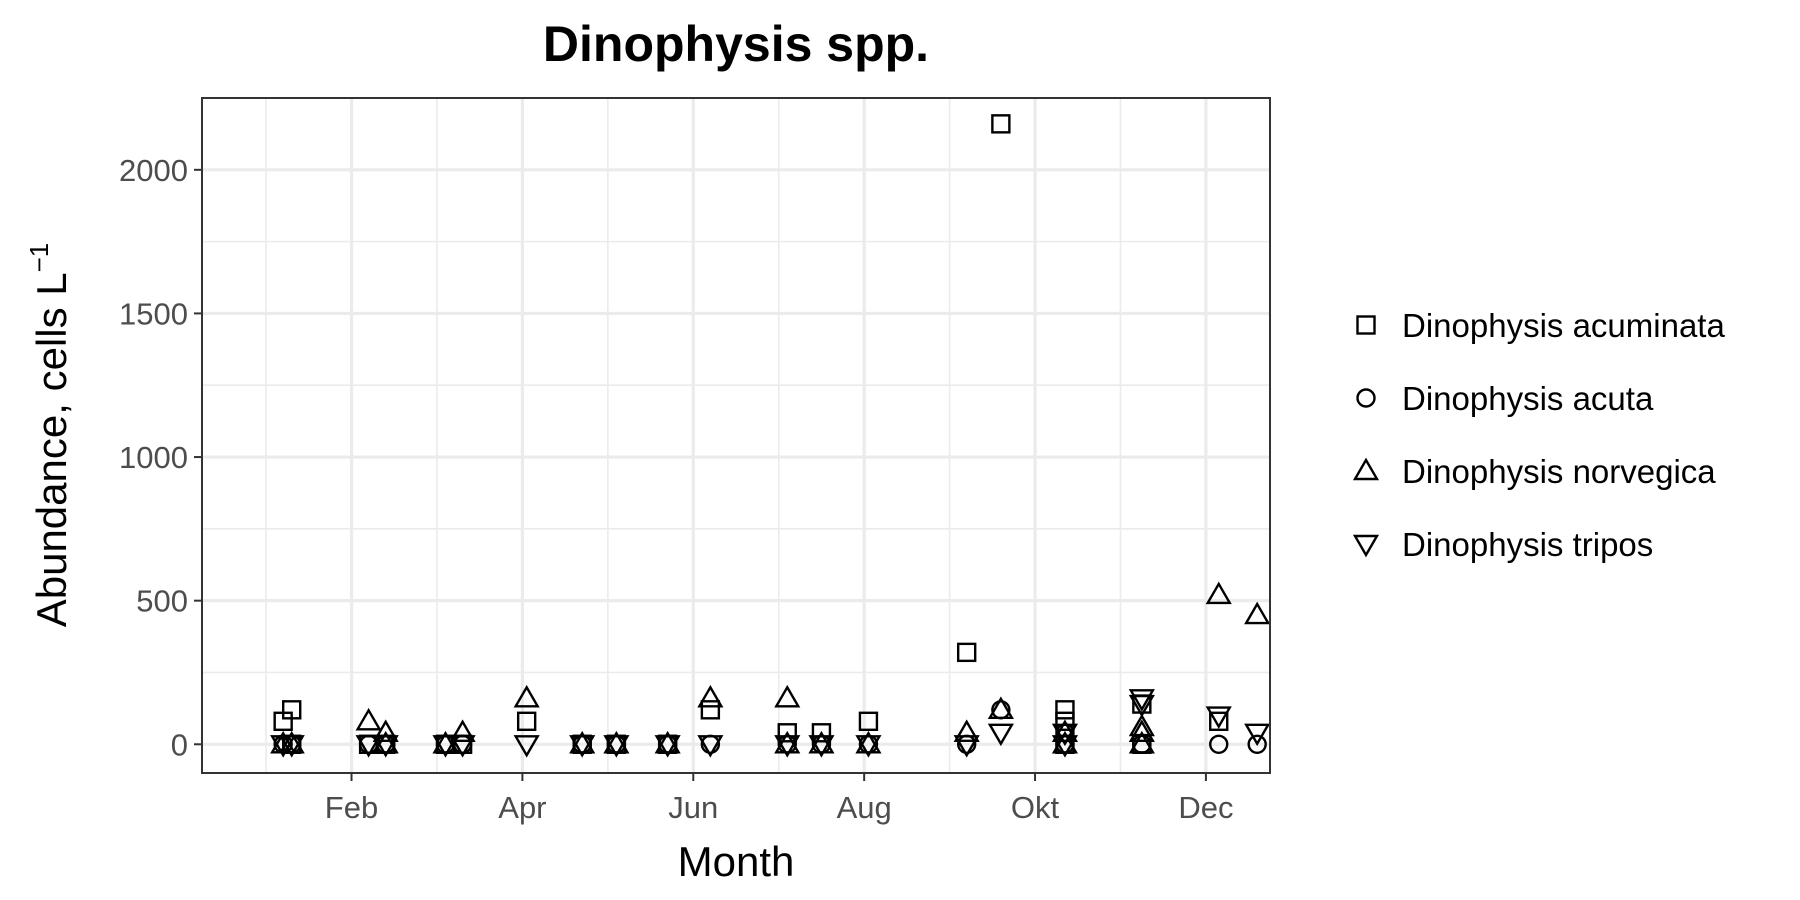 The image size is (1800, 900). Describe the element at coordinates (736, 44) in the screenshot. I see `chart-title: Dinophysis spp.` at that location.